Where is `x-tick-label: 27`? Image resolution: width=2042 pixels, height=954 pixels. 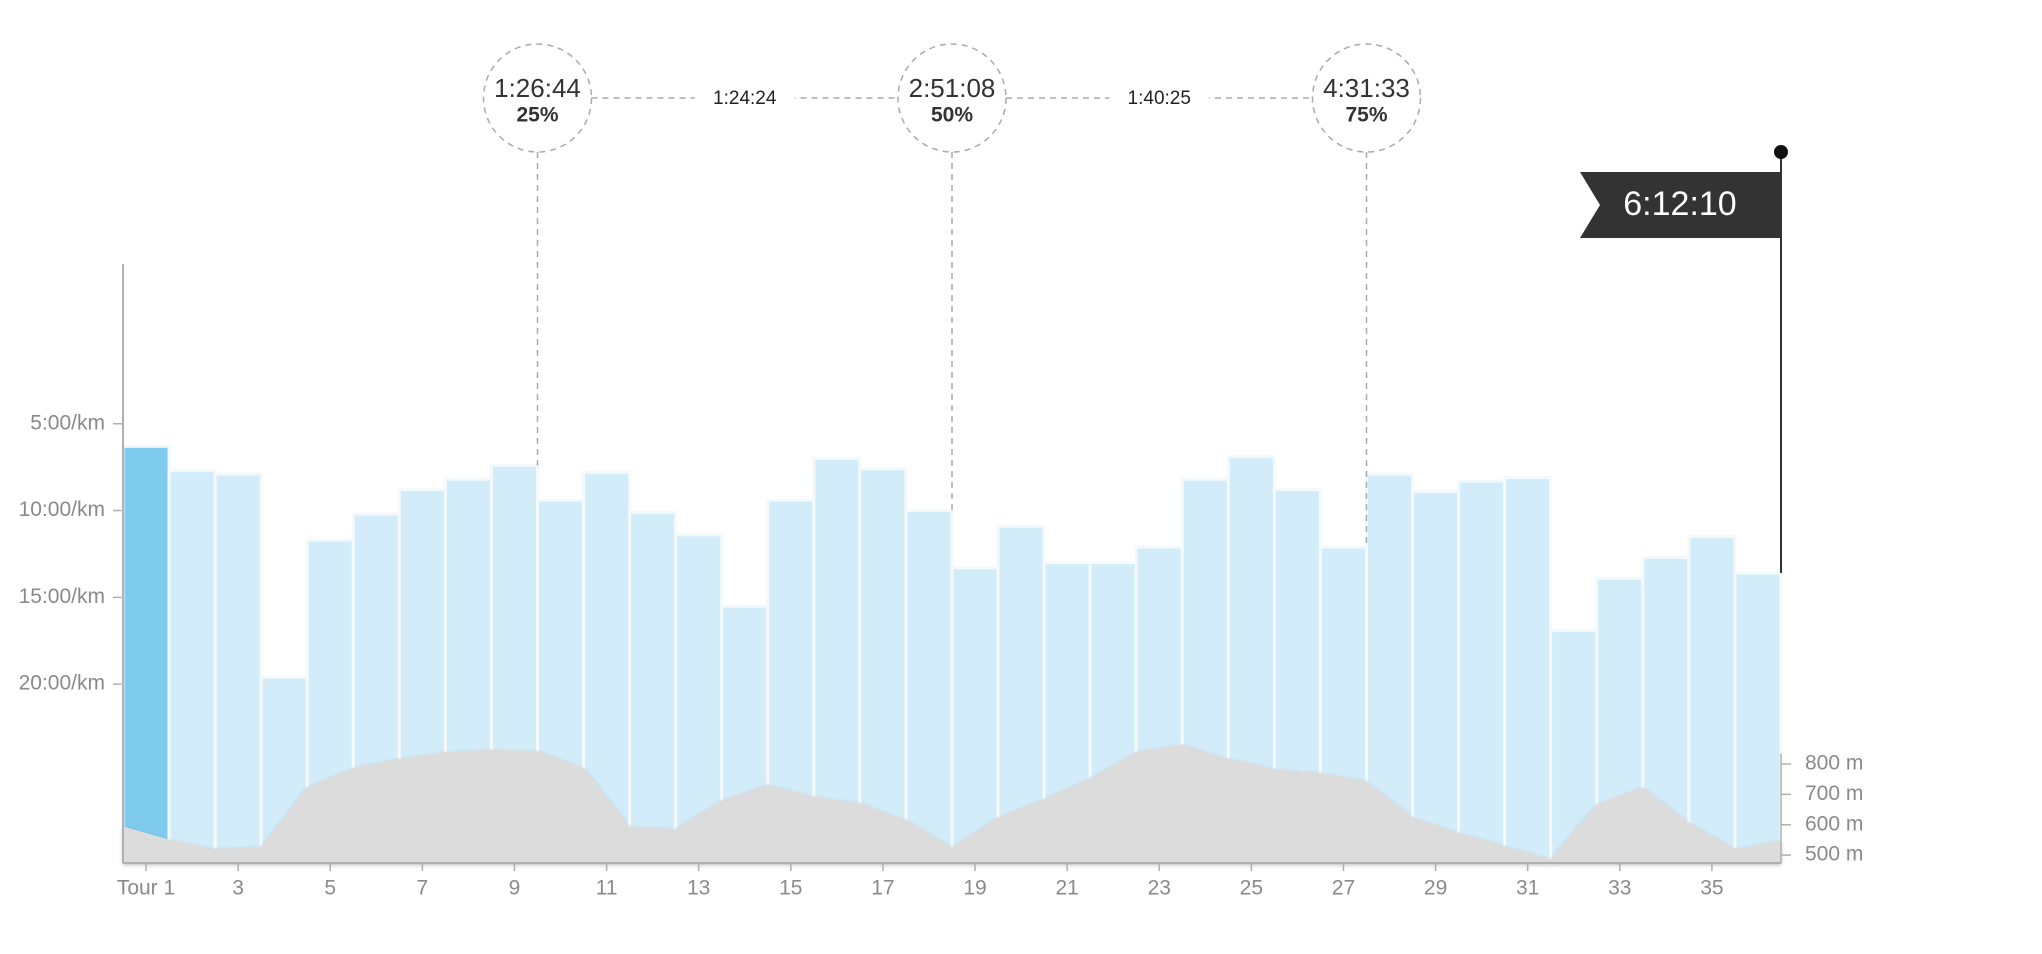
x-tick-label: 27 is located at coordinates (1343, 888).